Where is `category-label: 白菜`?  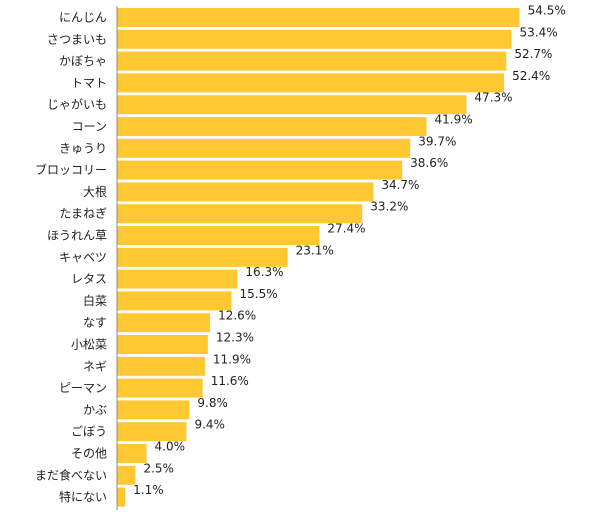
category-label: 白菜 is located at coordinates (95, 300).